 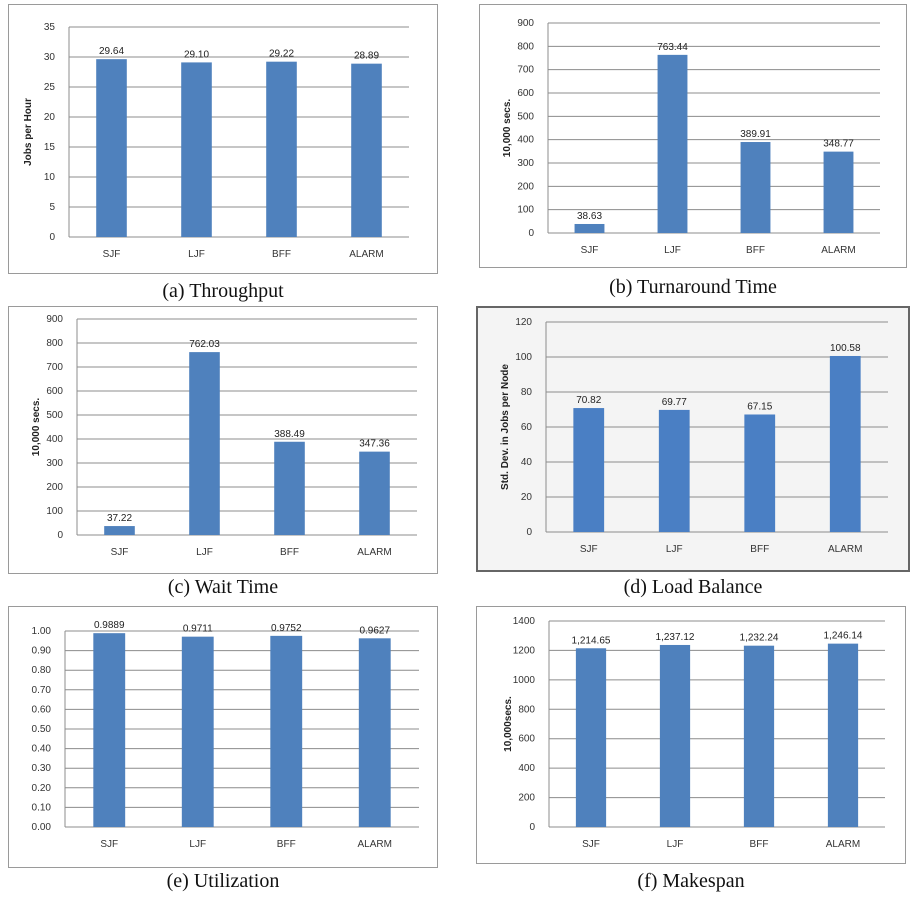 I want to click on y-axis-label: 10,000secs., so click(x=508, y=724).